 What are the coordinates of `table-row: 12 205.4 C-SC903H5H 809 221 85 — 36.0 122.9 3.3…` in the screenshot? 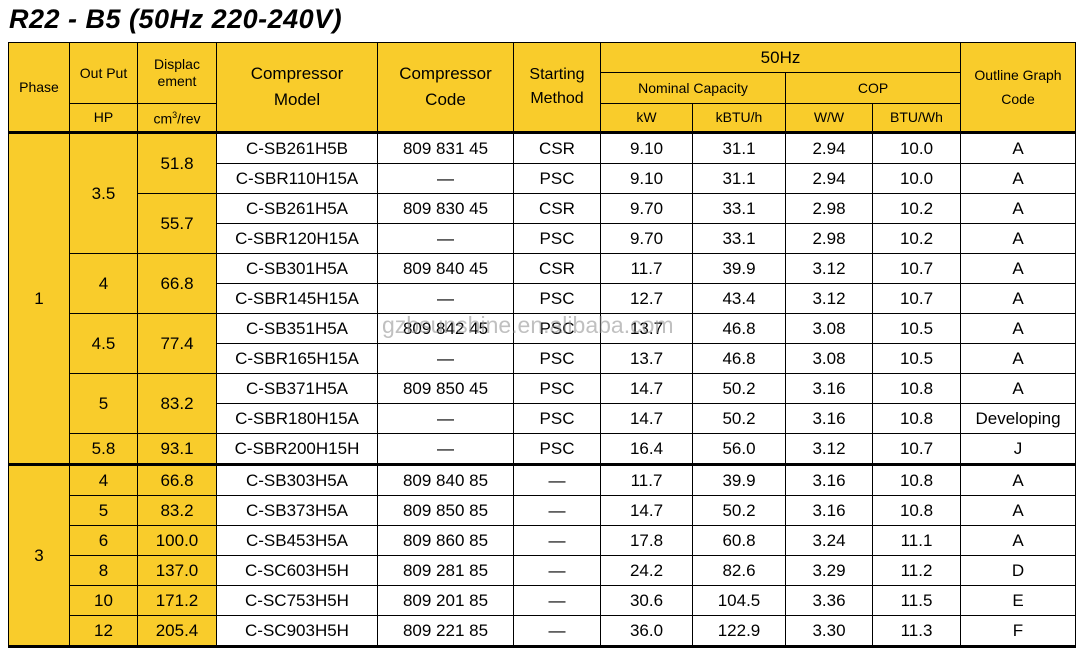 It's located at (542, 631).